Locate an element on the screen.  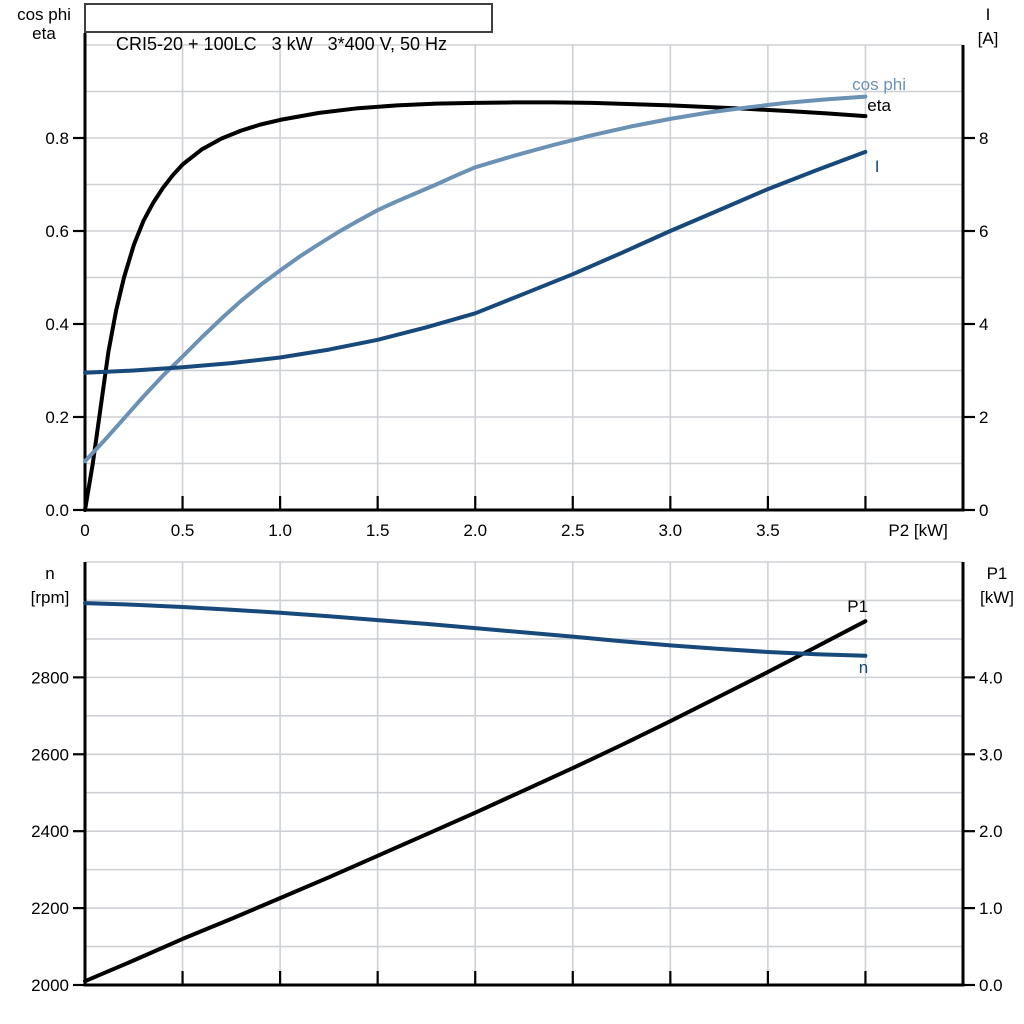
series-n is located at coordinates (475, 629).